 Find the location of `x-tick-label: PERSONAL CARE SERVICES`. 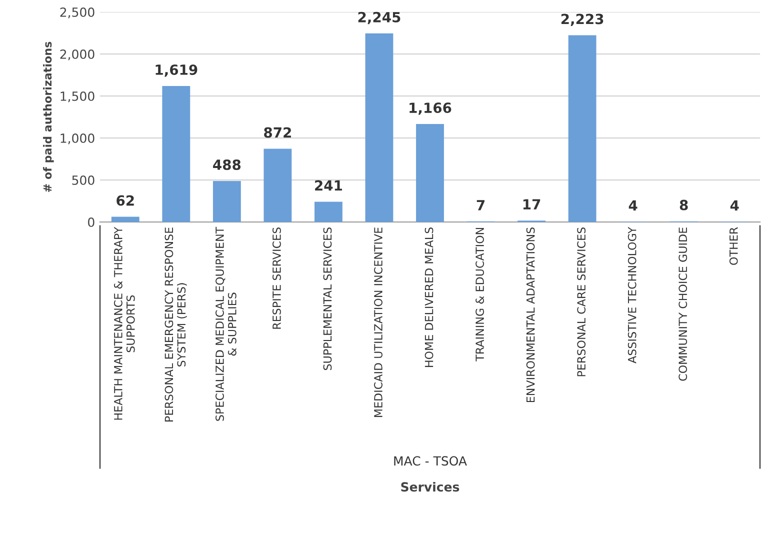

x-tick-label: PERSONAL CARE SERVICES is located at coordinates (581, 301).